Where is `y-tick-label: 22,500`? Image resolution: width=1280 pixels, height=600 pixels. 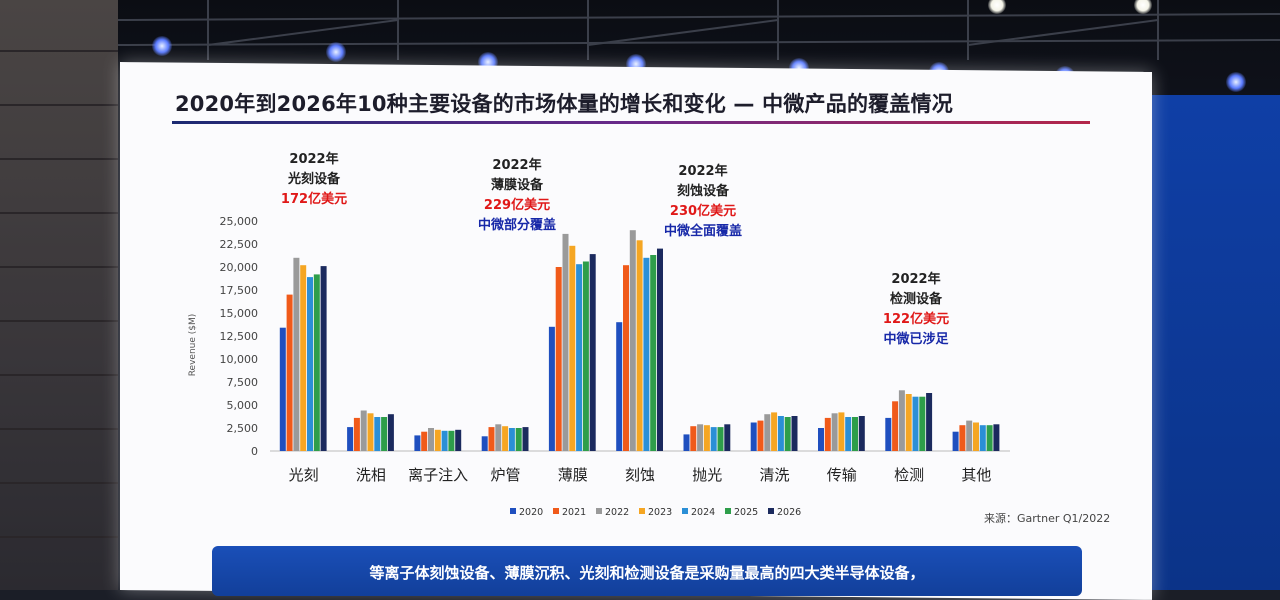 y-tick-label: 22,500 is located at coordinates (239, 244).